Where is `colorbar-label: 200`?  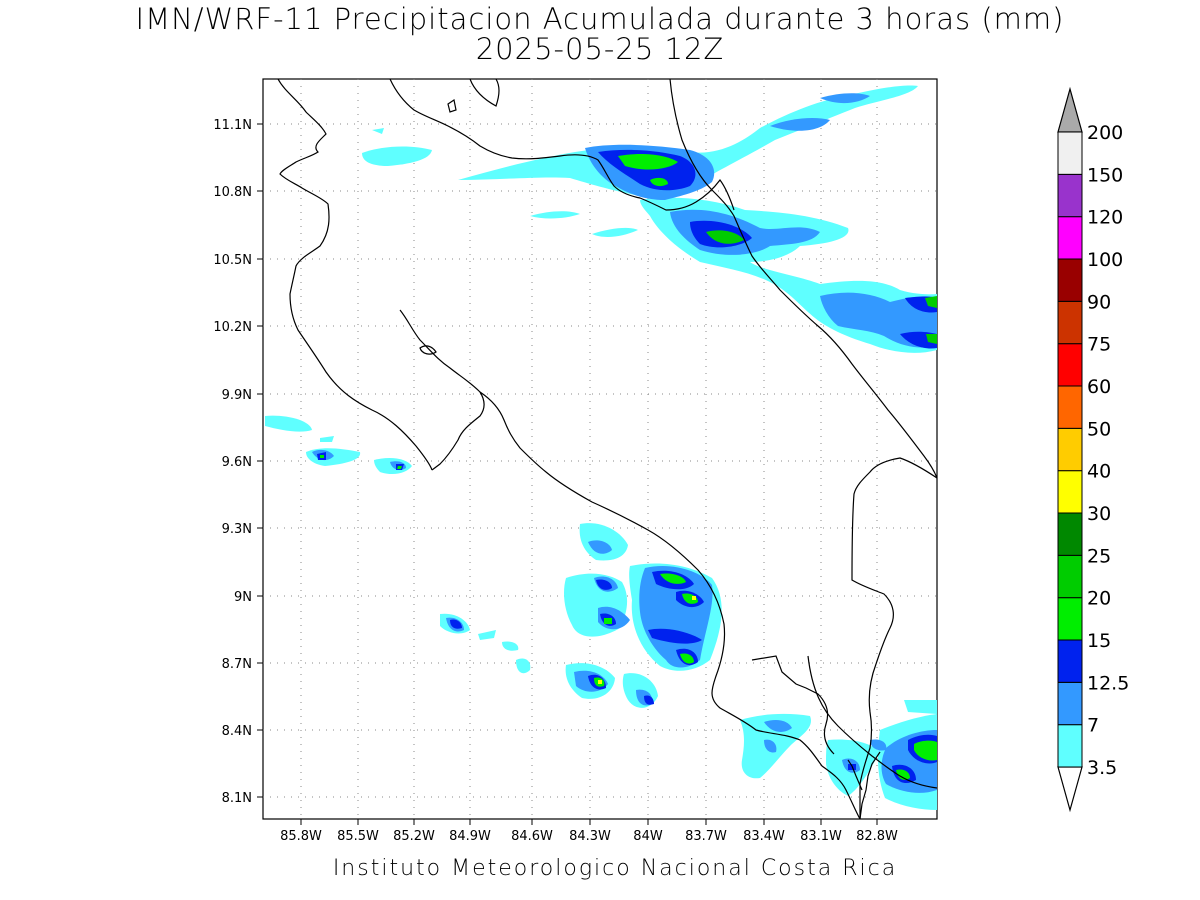 colorbar-label: 200 is located at coordinates (1105, 133).